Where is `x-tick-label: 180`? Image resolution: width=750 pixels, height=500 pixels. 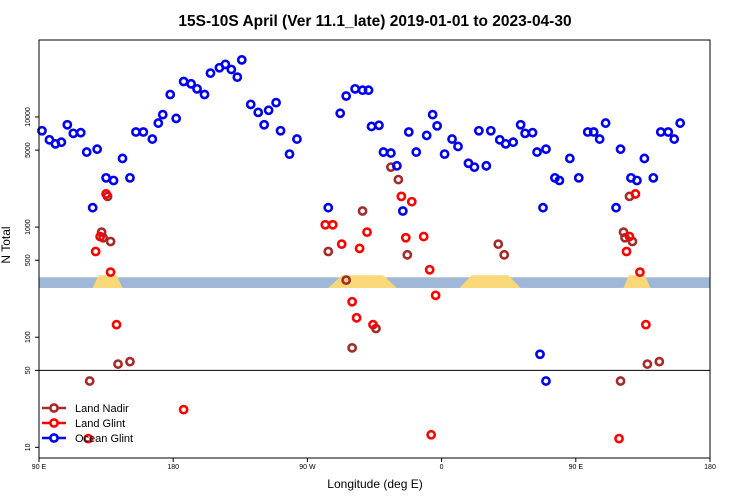 x-tick-label: 180 is located at coordinates (710, 467).